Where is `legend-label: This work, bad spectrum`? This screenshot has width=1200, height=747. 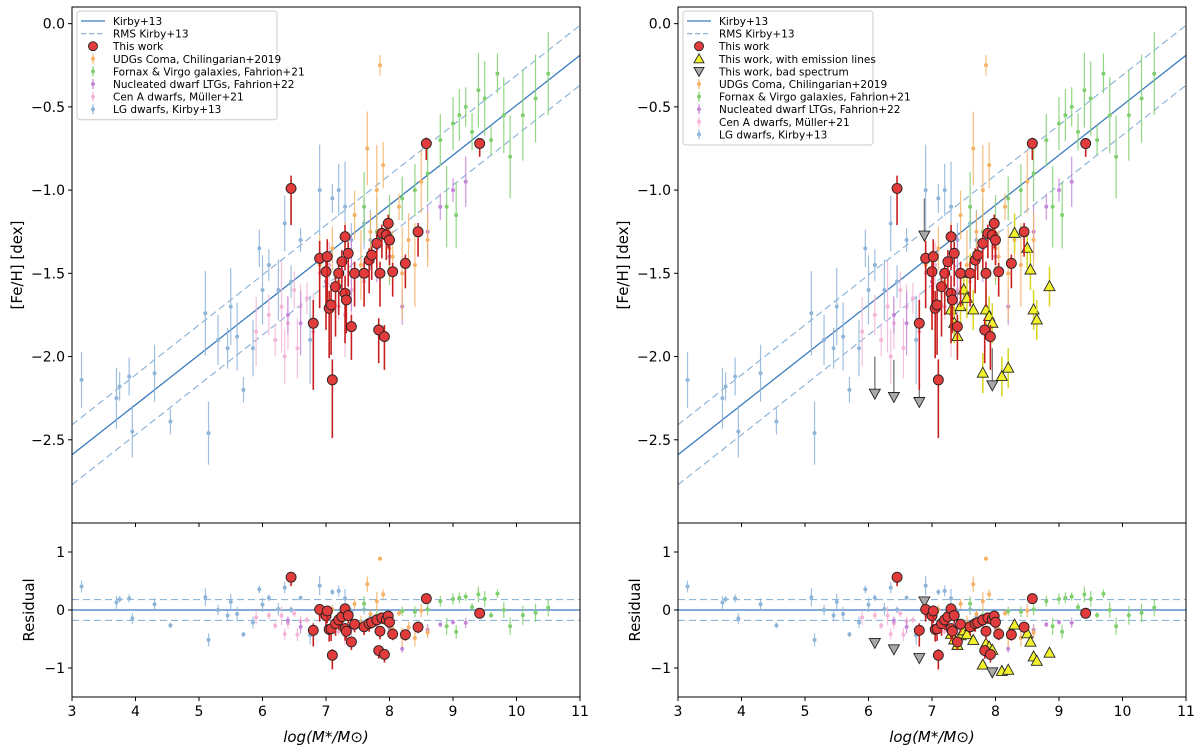
legend-label: This work, bad spectrum is located at coordinates (783, 72).